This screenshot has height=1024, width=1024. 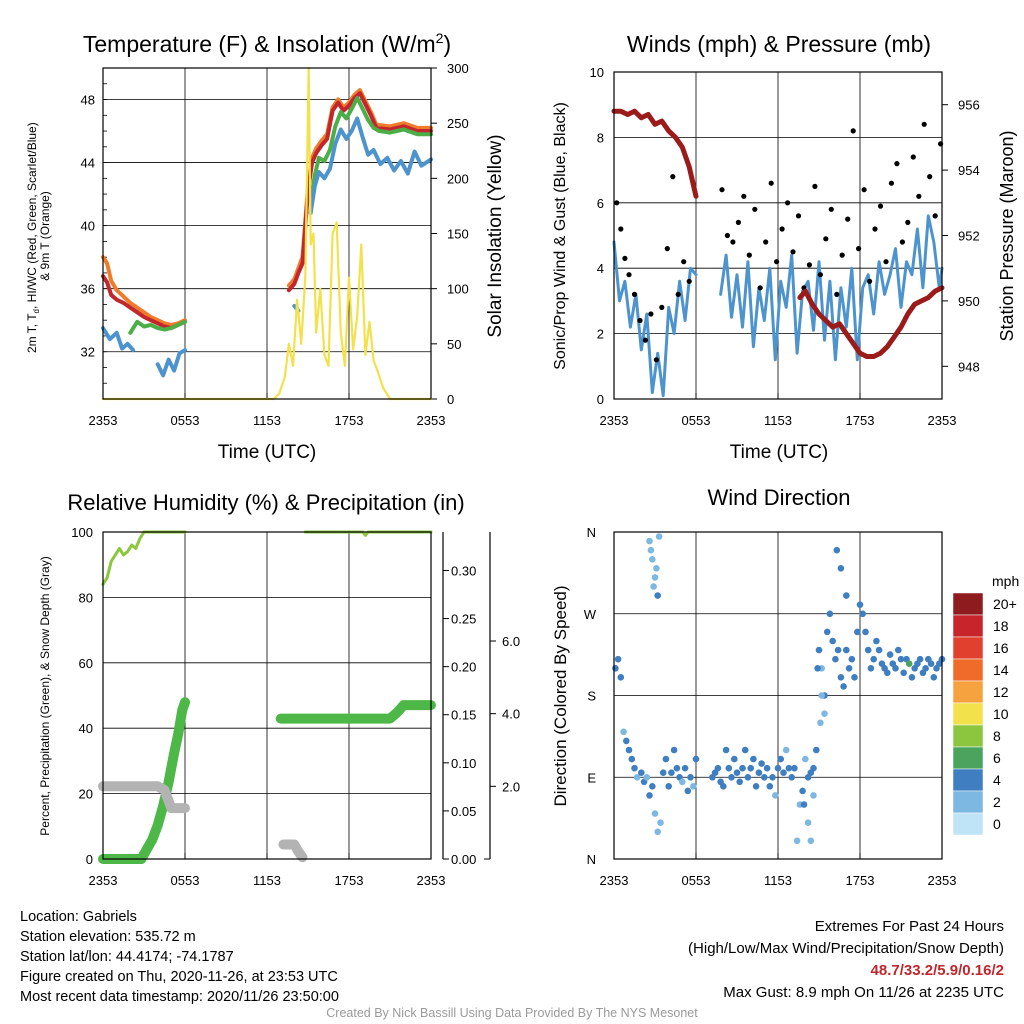 What do you see at coordinates (267, 247) in the screenshot?
I see `series-blue-line` at bounding box center [267, 247].